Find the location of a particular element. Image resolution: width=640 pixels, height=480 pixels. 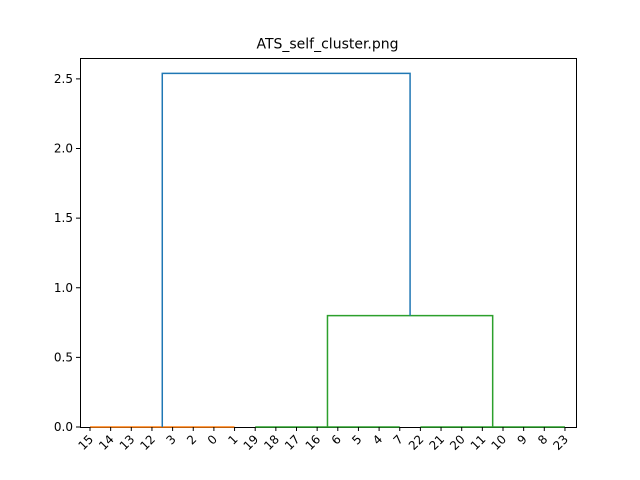

x-tick-label-19: 19 is located at coordinates (251, 442).